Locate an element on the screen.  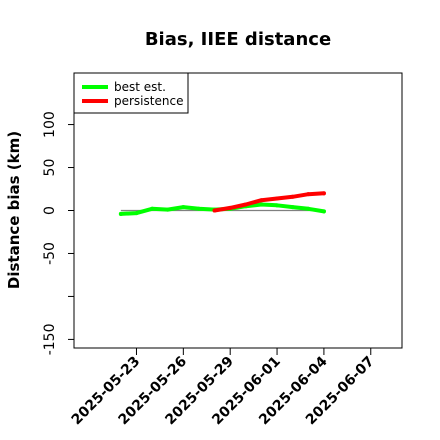
chart-title: Bias, IIEE distance is located at coordinates (238, 39).